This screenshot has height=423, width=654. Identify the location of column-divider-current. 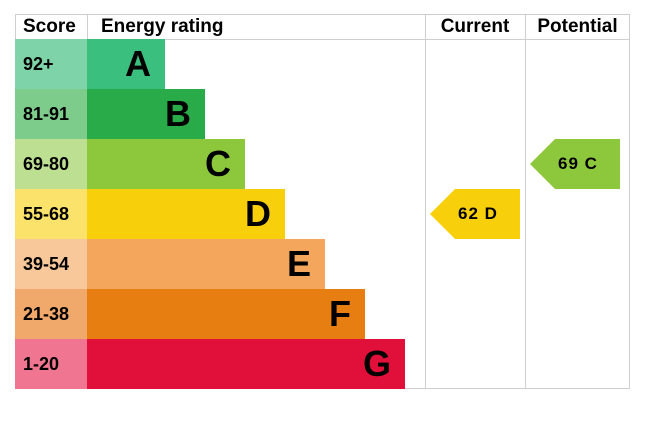
(425, 201).